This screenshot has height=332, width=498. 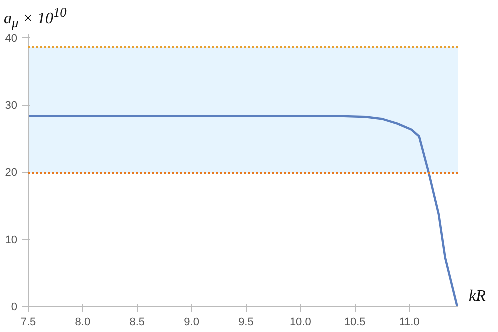 What do you see at coordinates (301, 322) in the screenshot?
I see `x-tick-label: 10.0` at bounding box center [301, 322].